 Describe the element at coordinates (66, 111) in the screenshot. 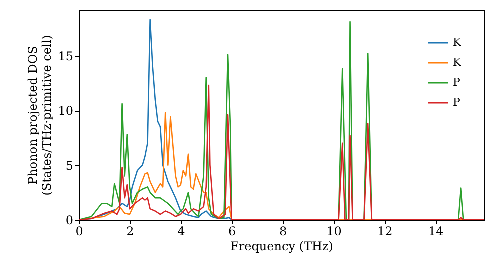

I see `y-tick-label: 10` at that location.